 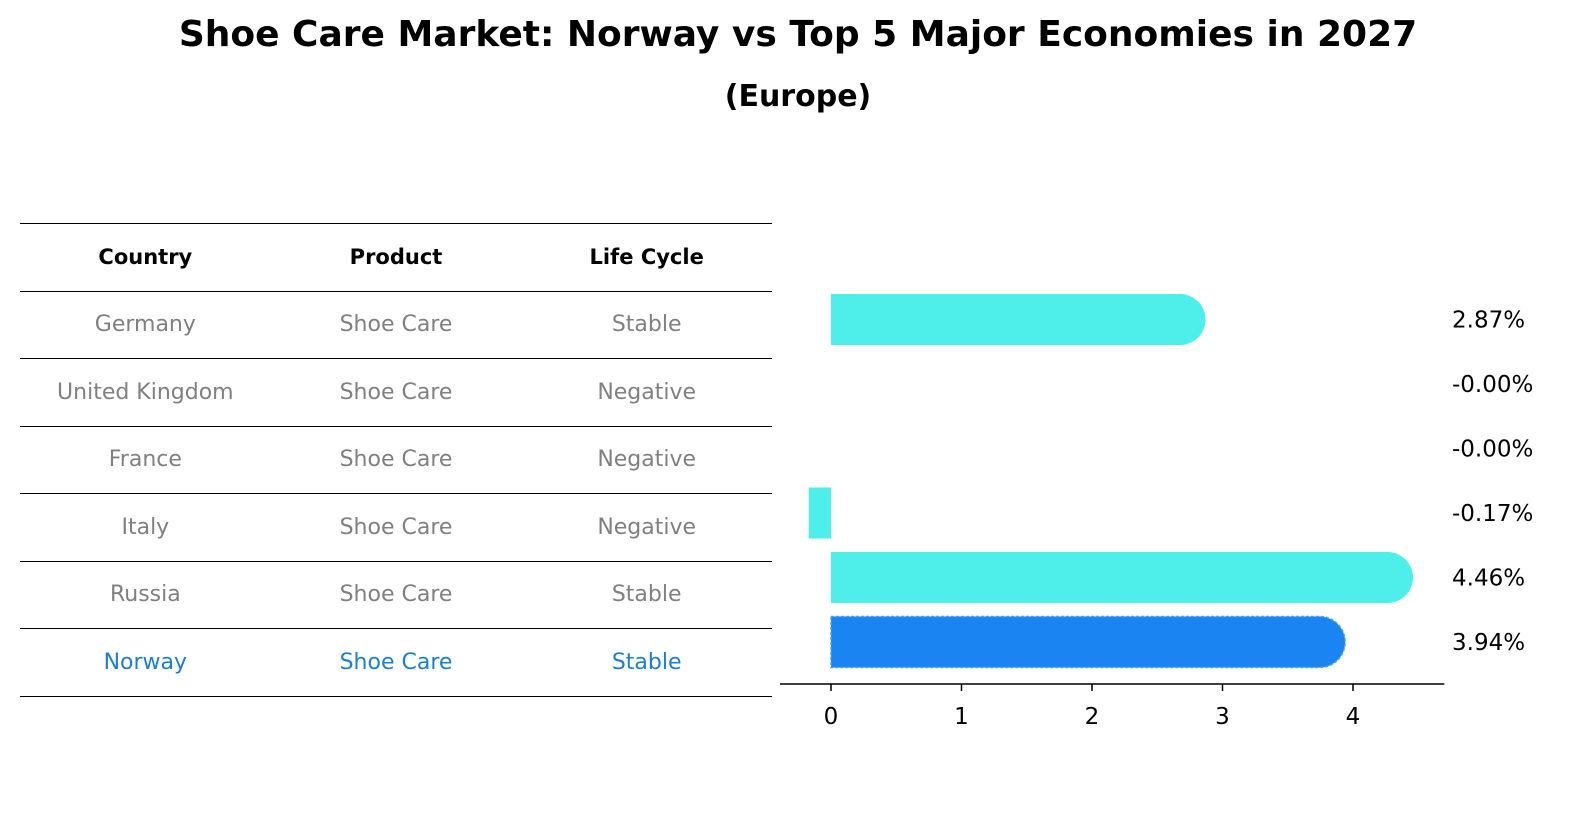 What do you see at coordinates (1018, 319) in the screenshot?
I see `bar-germany` at bounding box center [1018, 319].